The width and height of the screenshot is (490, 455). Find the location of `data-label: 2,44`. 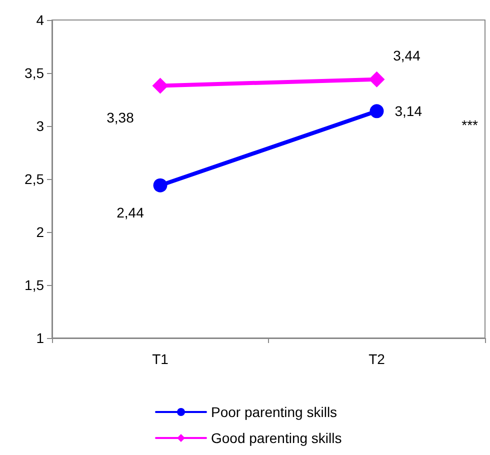

data-label: 2,44 is located at coordinates (130, 212).